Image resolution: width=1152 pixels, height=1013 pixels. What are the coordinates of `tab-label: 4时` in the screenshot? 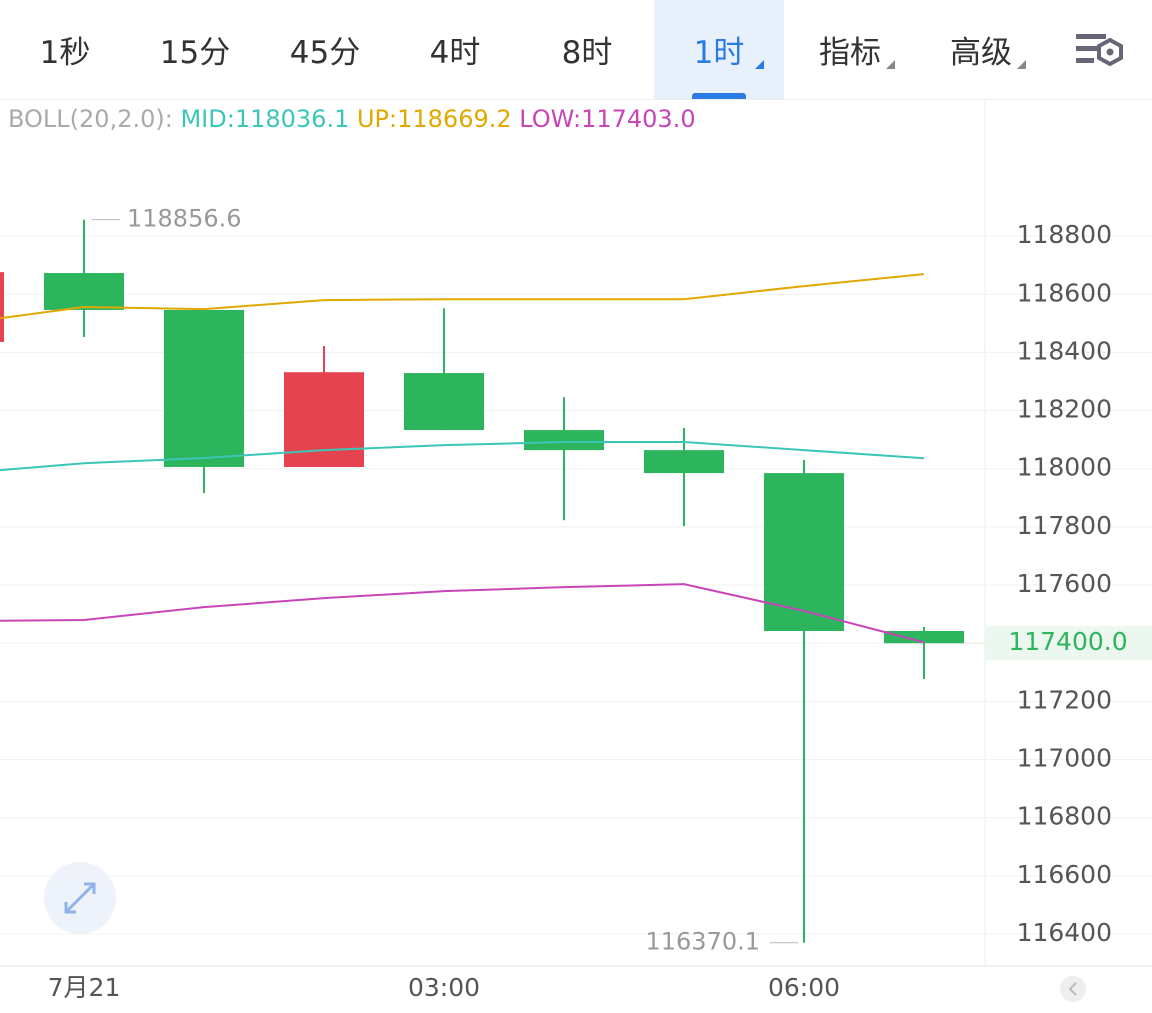 It's located at (455, 53).